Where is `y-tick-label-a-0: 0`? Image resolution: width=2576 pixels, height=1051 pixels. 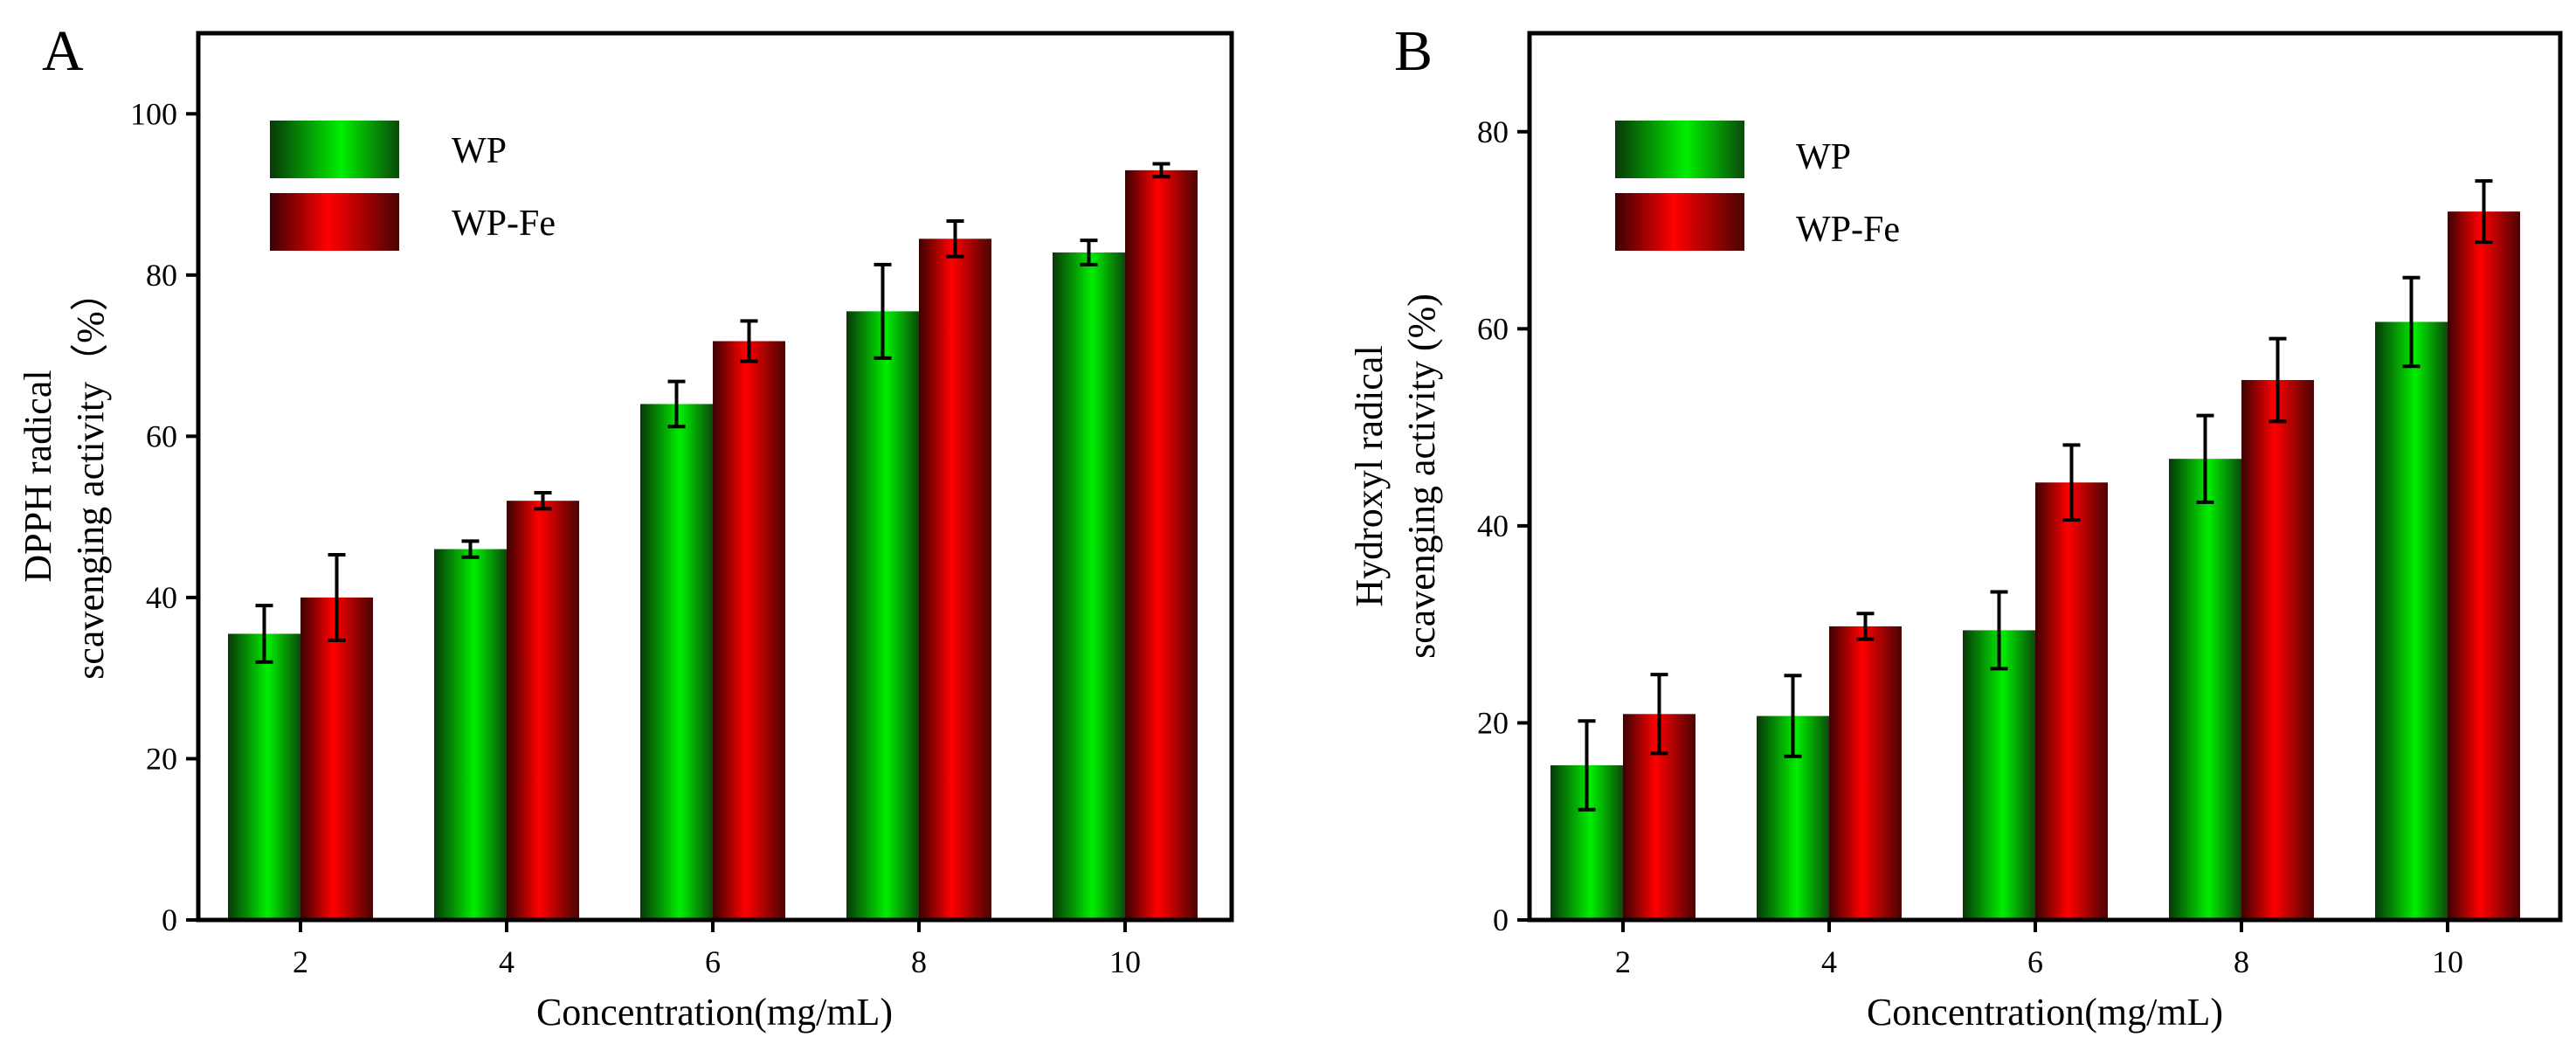
y-tick-label-a-0: 0 is located at coordinates (169, 919).